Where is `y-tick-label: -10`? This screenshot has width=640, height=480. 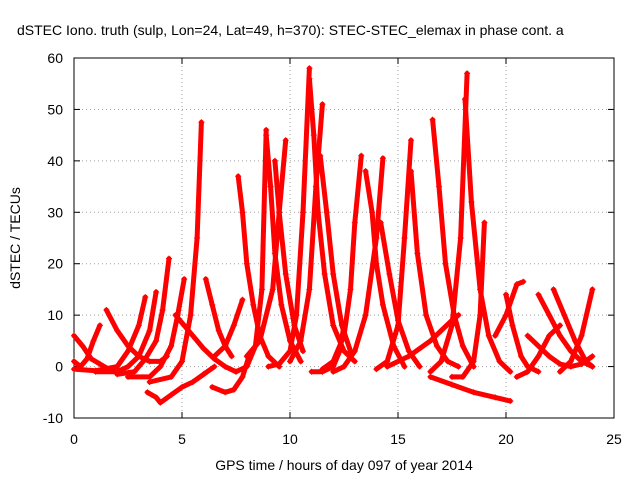 y-tick-label: -10 is located at coordinates (53, 418).